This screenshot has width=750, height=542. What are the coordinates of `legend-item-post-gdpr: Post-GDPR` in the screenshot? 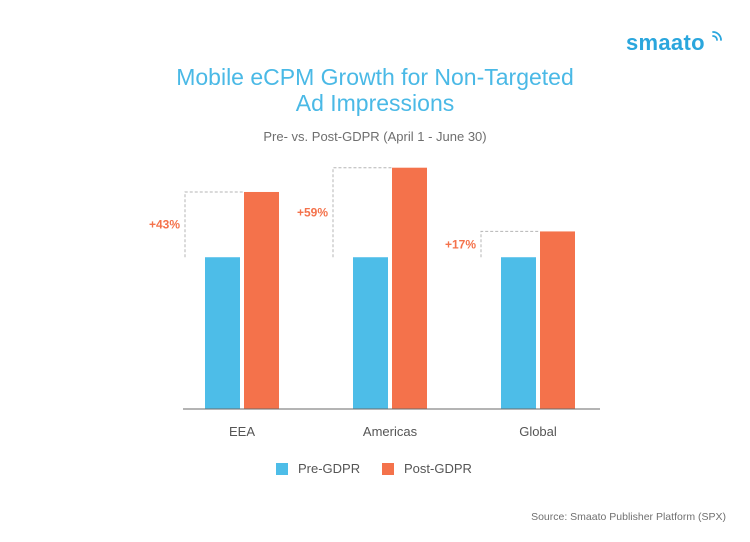 It's located at (427, 468).